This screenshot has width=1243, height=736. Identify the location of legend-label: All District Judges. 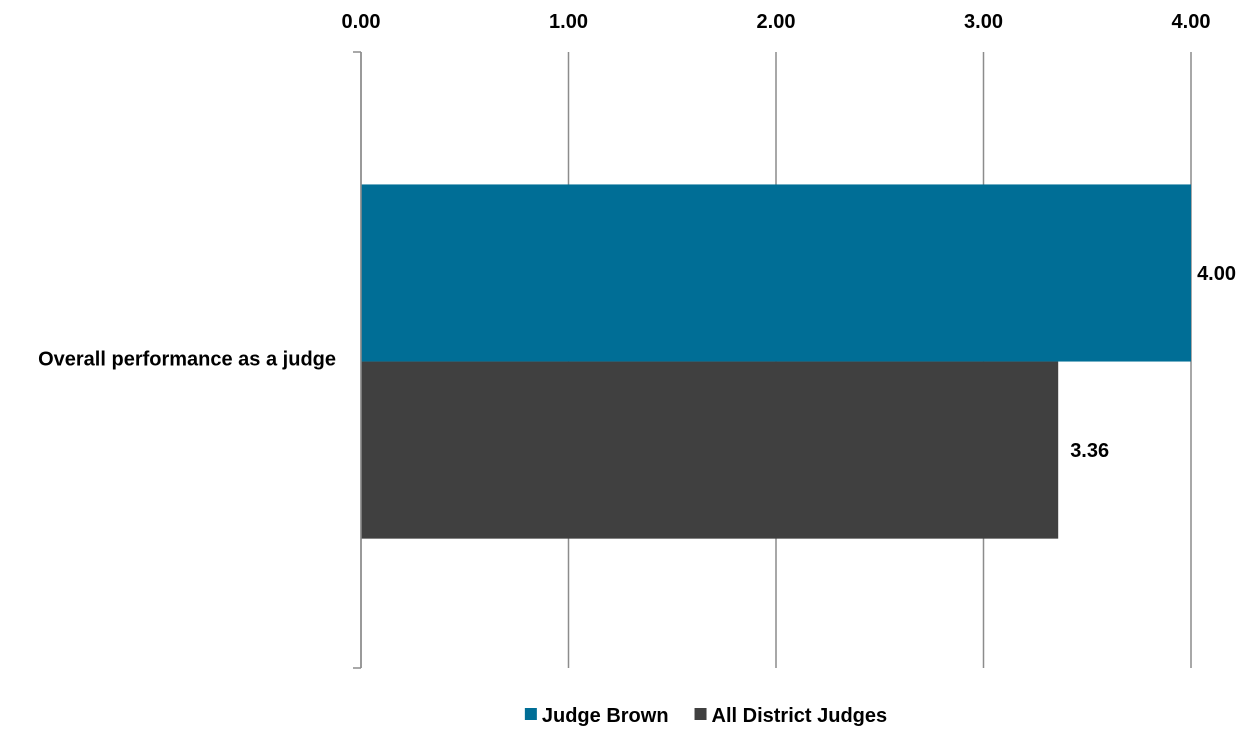
(800, 716).